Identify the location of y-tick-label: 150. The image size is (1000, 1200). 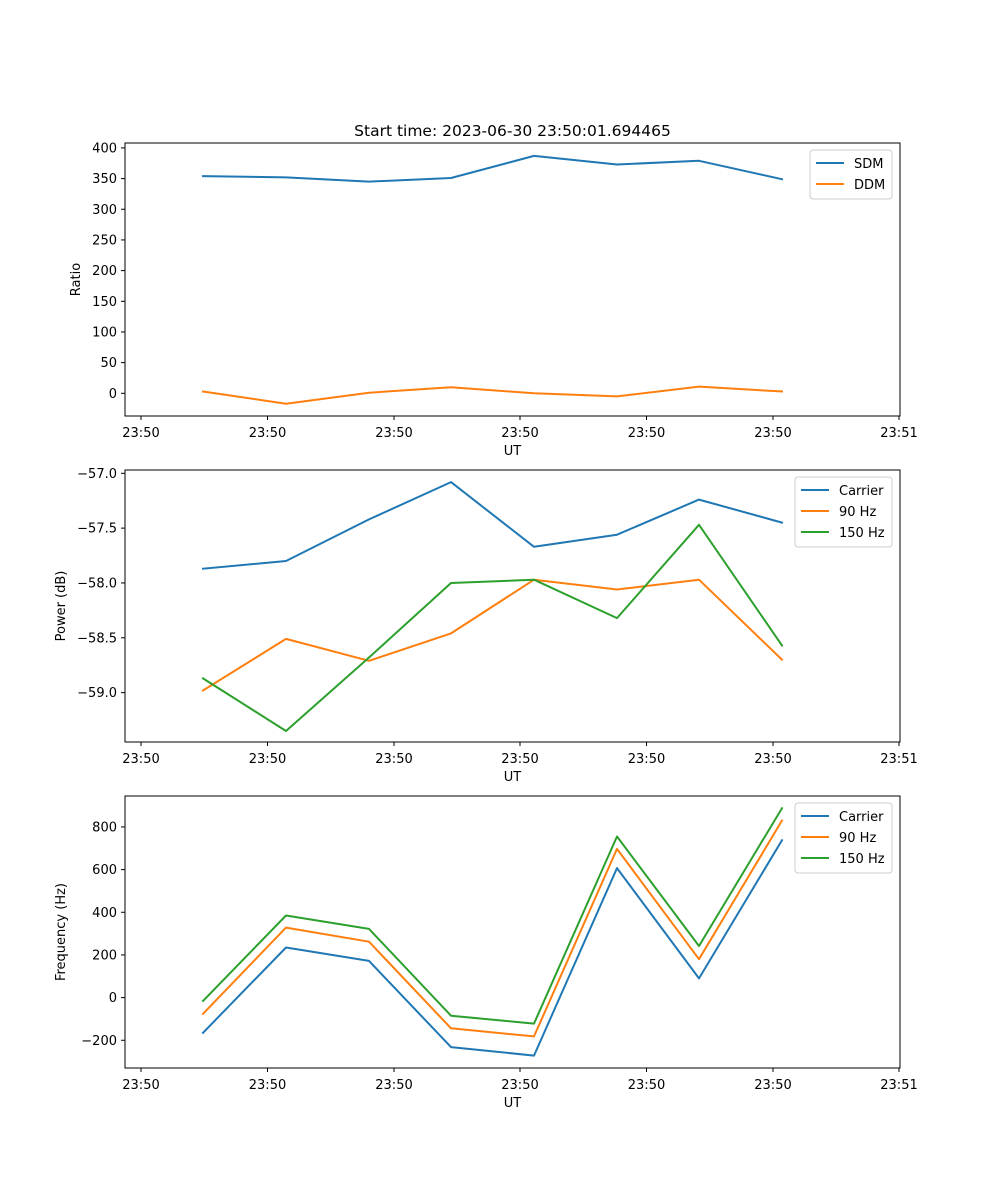
(104, 302).